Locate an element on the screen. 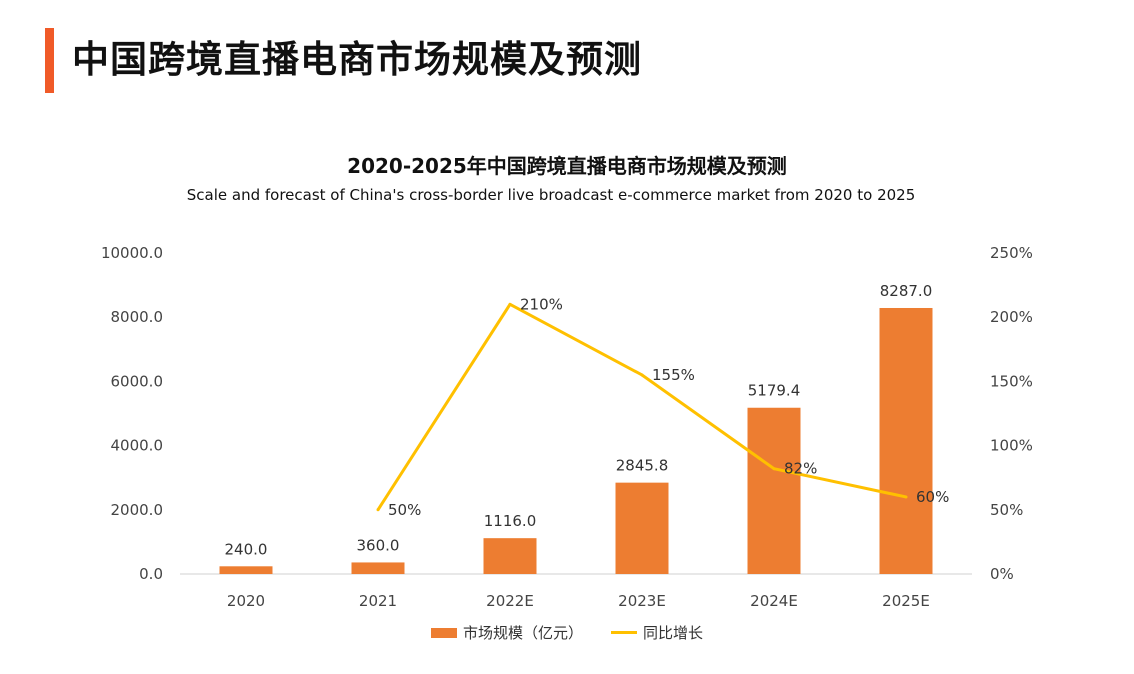 This screenshot has width=1134, height=674. y-right-tick-label: 100% is located at coordinates (1011, 446).